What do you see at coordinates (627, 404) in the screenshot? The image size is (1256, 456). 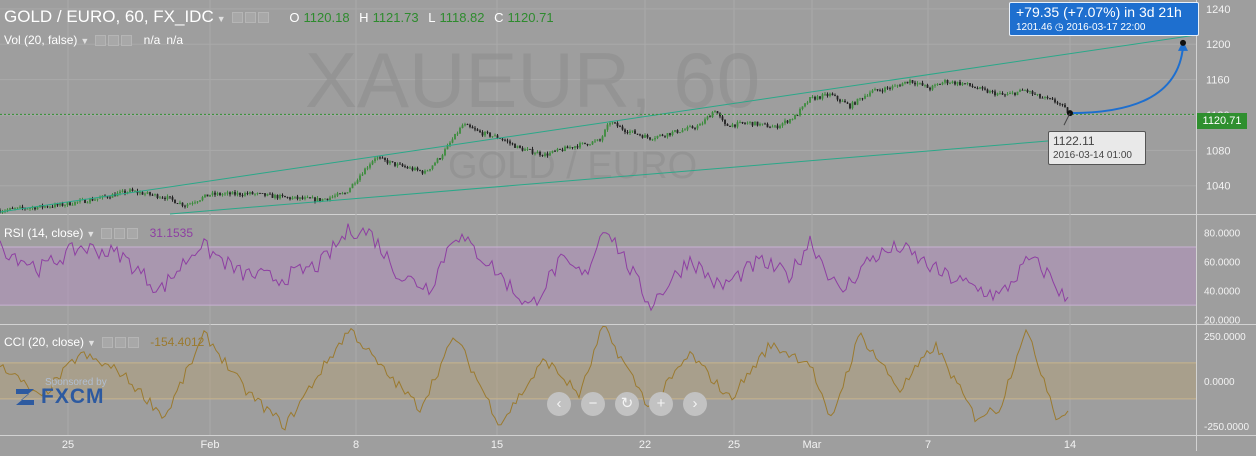 I see `reset-icon: ↻` at bounding box center [627, 404].